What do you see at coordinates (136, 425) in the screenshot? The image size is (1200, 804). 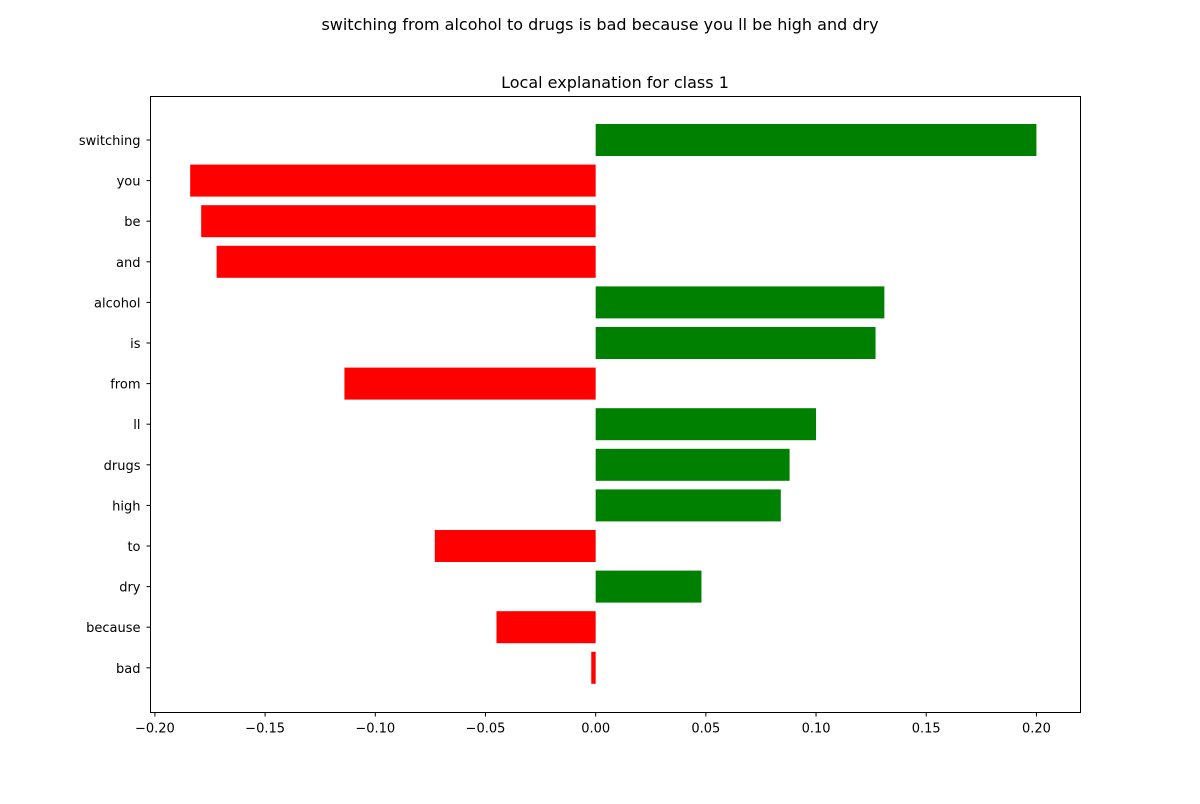 I see `y-tick-label-ll: ll` at bounding box center [136, 425].